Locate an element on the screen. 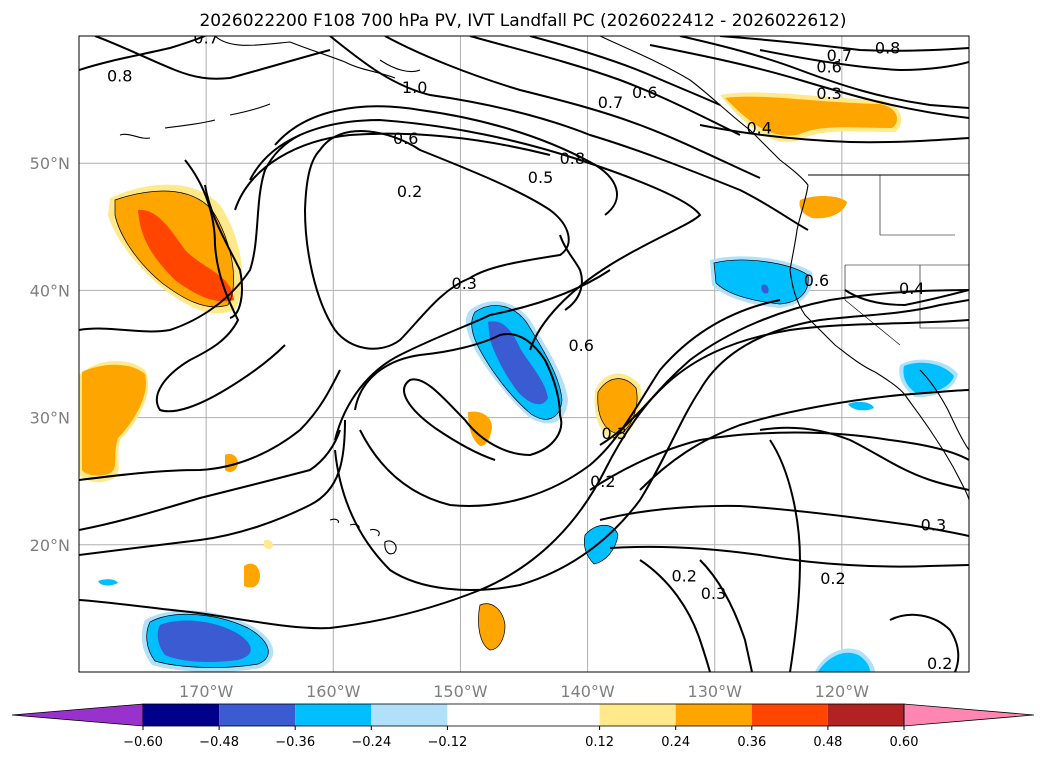 Image resolution: width=1047 pixels, height=765 pixels. y-tick-label: 30°N is located at coordinates (50, 418).